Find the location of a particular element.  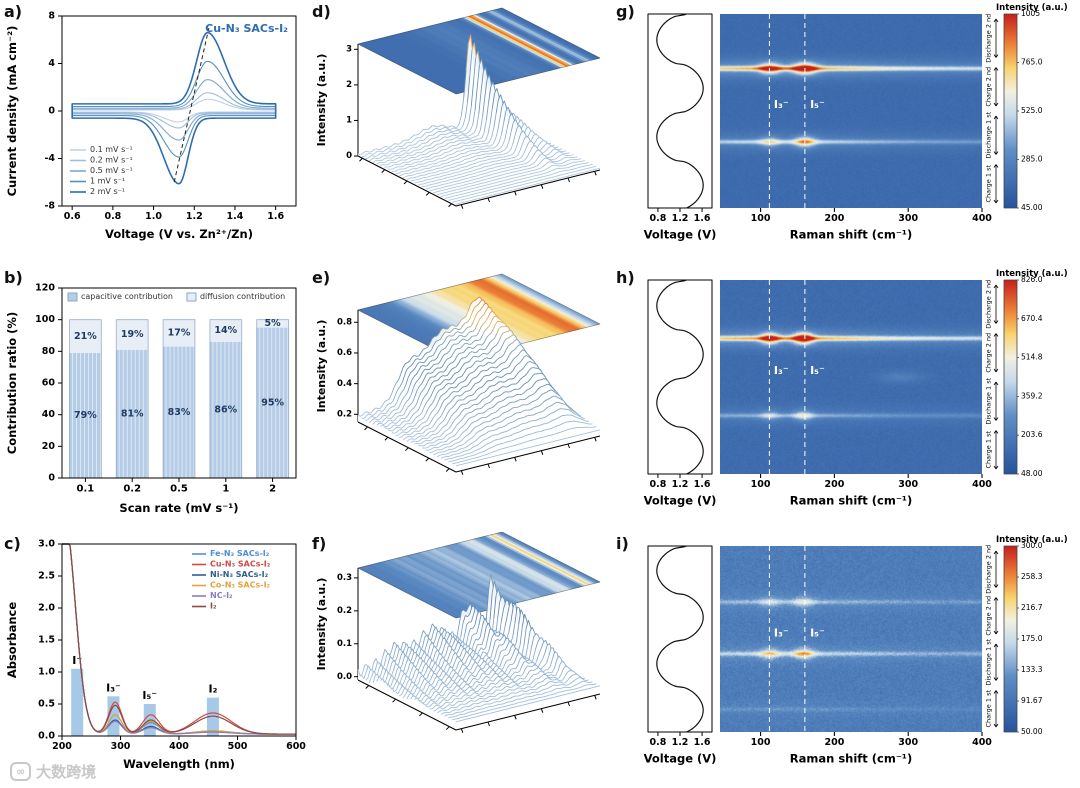

panel-letter-d: d) is located at coordinates (321, 11).